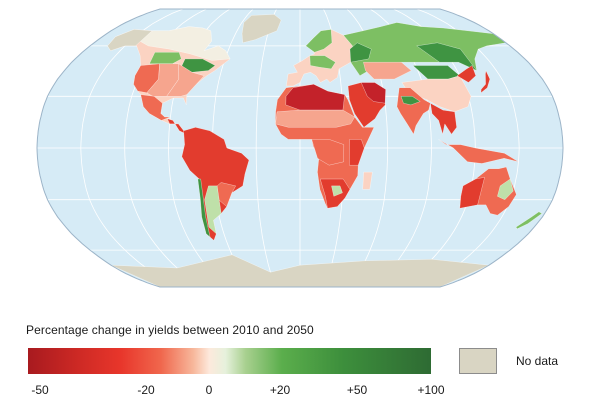  What do you see at coordinates (466, 74) in the screenshot?
I see `region-china-northeast` at bounding box center [466, 74].